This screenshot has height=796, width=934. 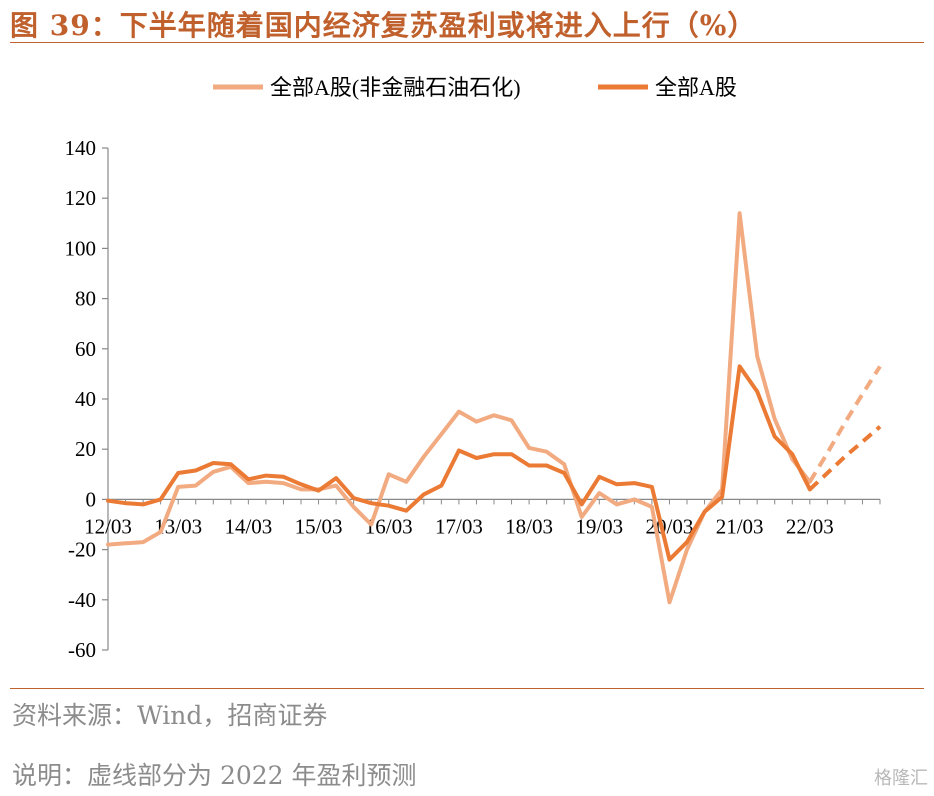 What do you see at coordinates (85, 349) in the screenshot?
I see `y-tick-label: 60` at bounding box center [85, 349].